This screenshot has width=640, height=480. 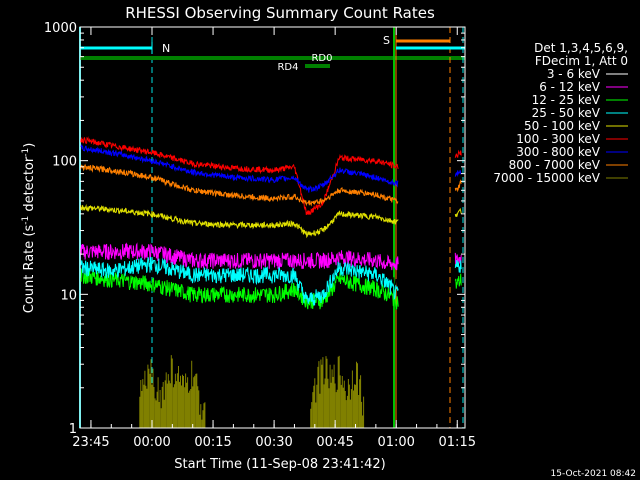 What do you see at coordinates (558, 152) in the screenshot?
I see `legend-label: 300 - 800 keV` at bounding box center [558, 152].